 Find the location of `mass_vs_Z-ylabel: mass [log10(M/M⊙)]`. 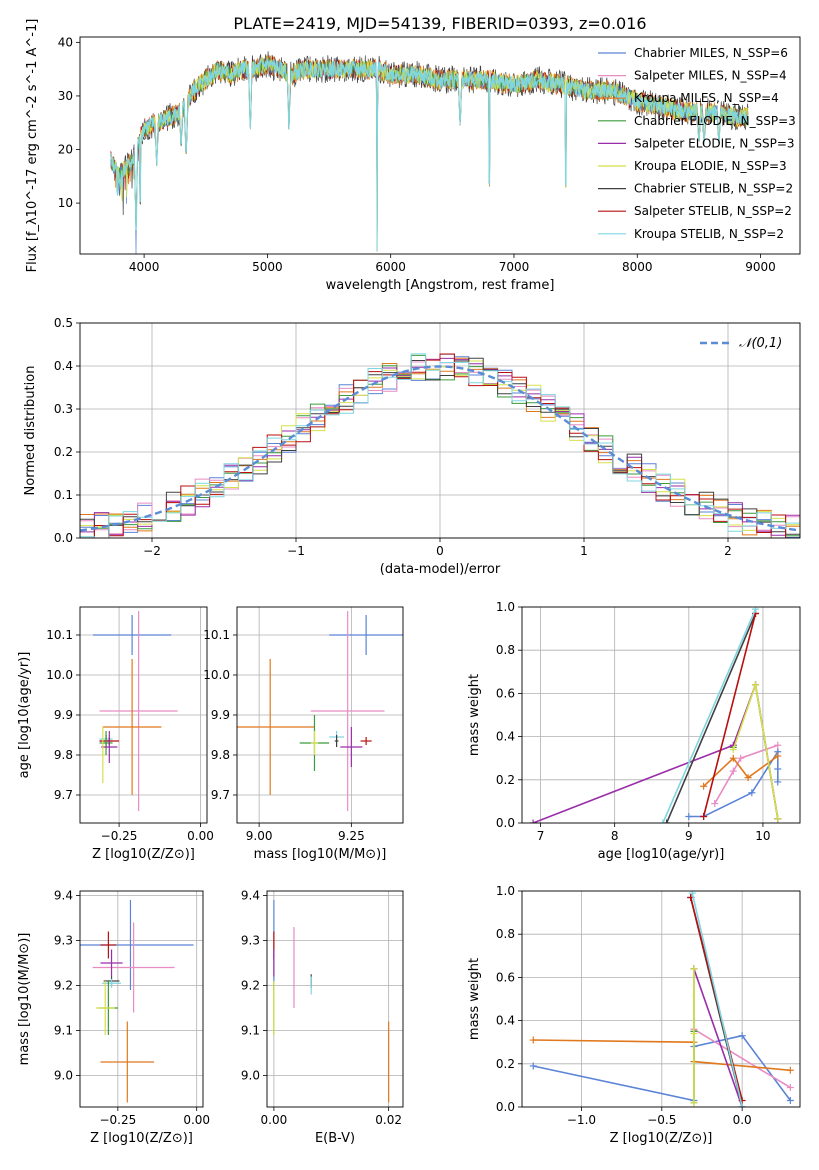

mass_vs_Z-ylabel: mass [log10(M/M⊙)] is located at coordinates (24, 999).